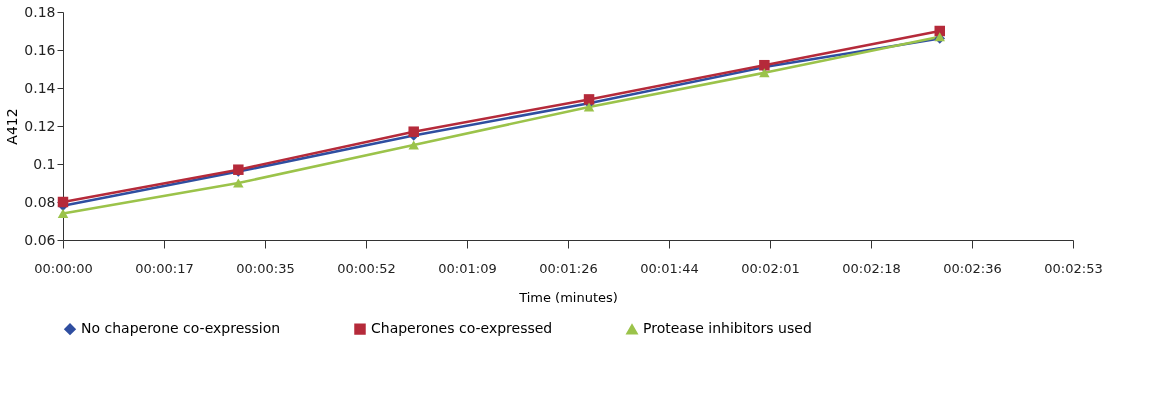 This screenshot has width=1167, height=400. What do you see at coordinates (727, 328) in the screenshot?
I see `legend-label: Protease inhibitors used` at bounding box center [727, 328].